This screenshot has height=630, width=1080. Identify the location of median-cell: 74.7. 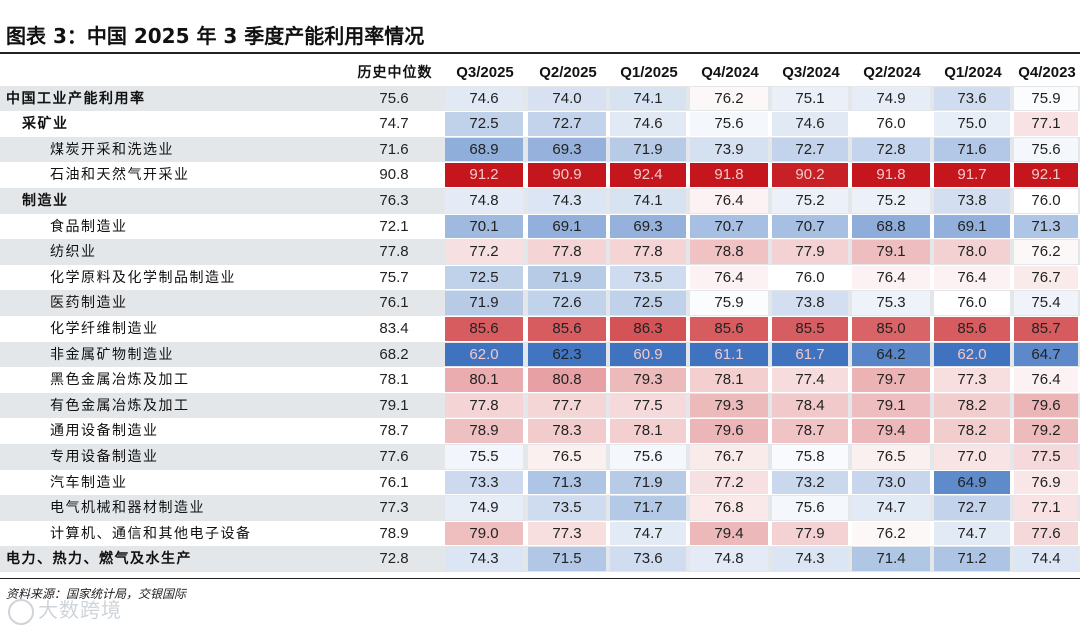
(394, 124).